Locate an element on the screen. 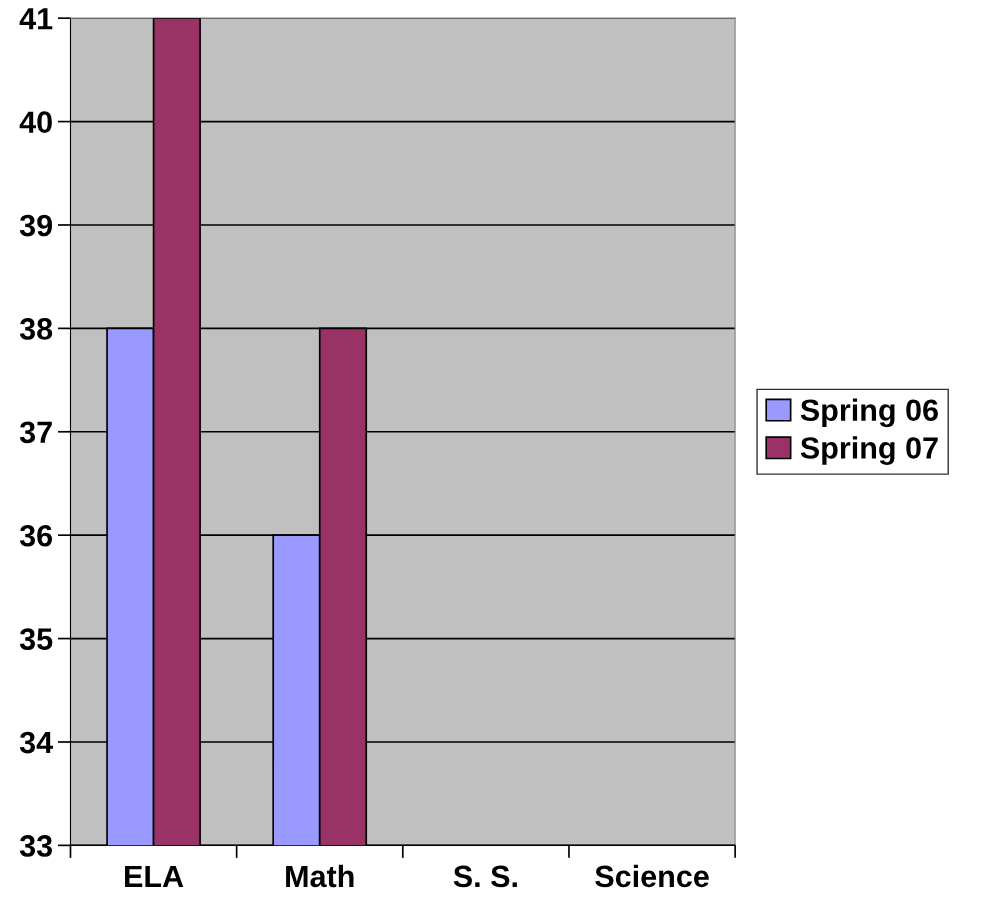  x-tick-label: ELA is located at coordinates (154, 876).